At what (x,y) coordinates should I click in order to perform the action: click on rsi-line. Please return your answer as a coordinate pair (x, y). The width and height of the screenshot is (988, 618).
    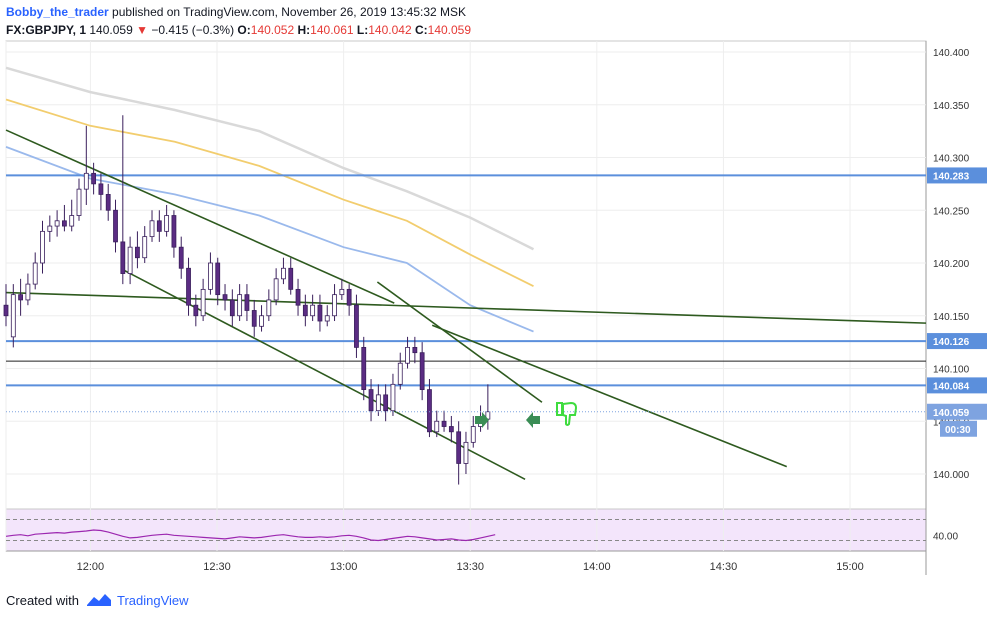
    Looking at the image, I should click on (250, 535).